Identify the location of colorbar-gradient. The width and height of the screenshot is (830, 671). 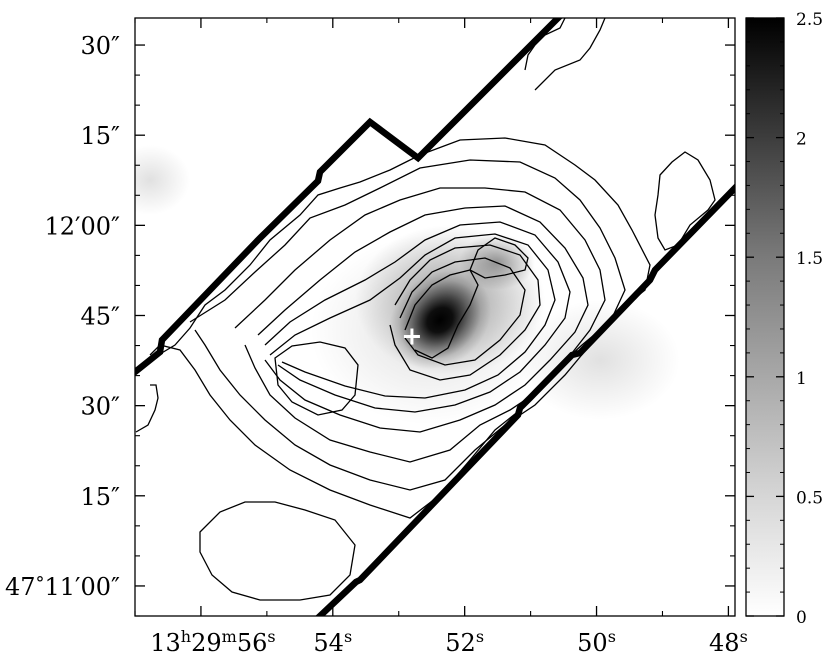
(765, 317).